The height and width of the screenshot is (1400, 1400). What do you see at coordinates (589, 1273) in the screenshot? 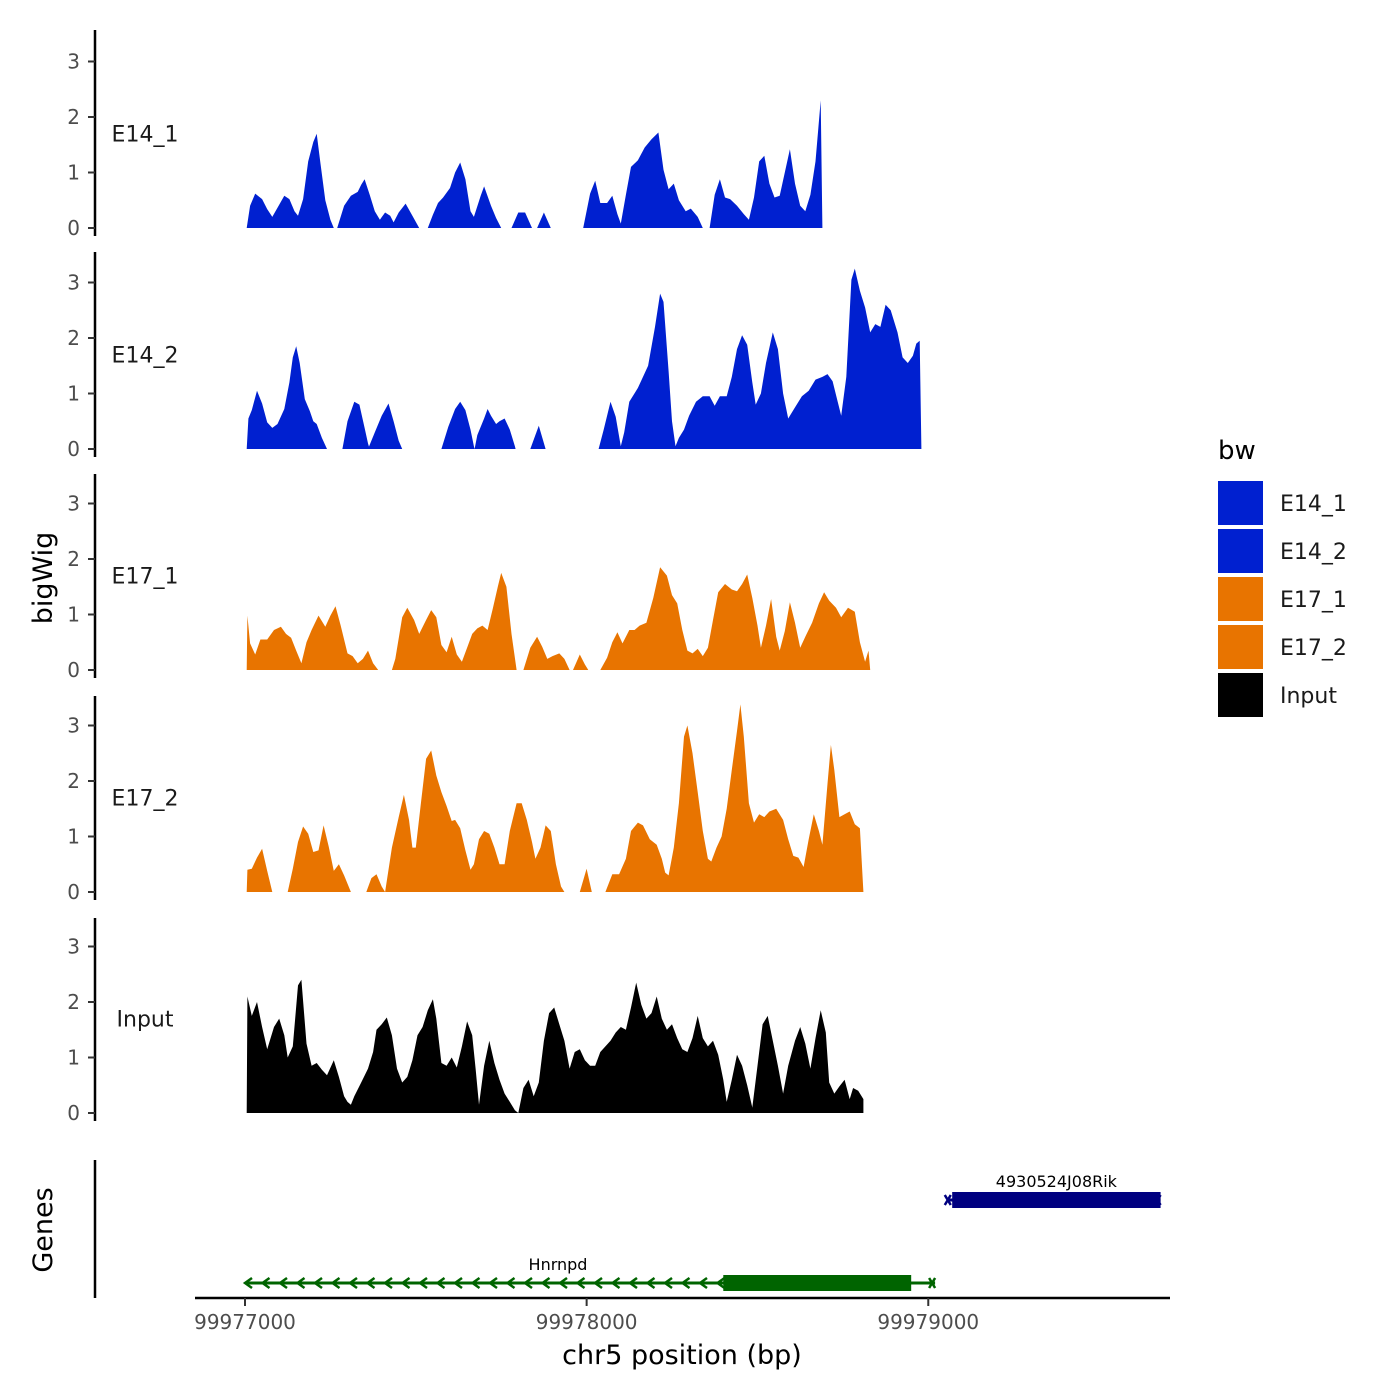
I see `gene-hnrnpd: Hnrnpd` at bounding box center [589, 1273].